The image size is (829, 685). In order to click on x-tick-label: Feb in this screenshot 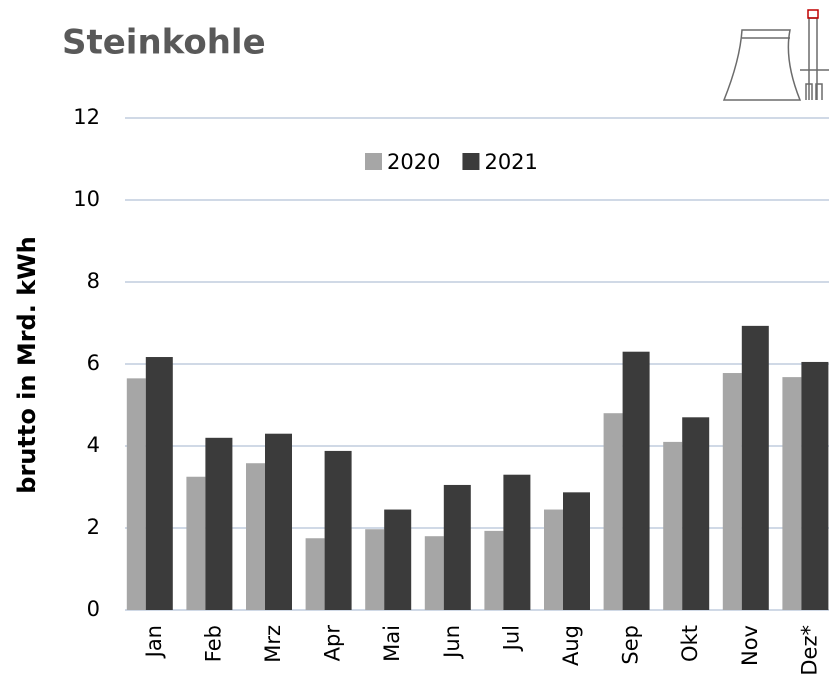, I will do `click(213, 643)`.